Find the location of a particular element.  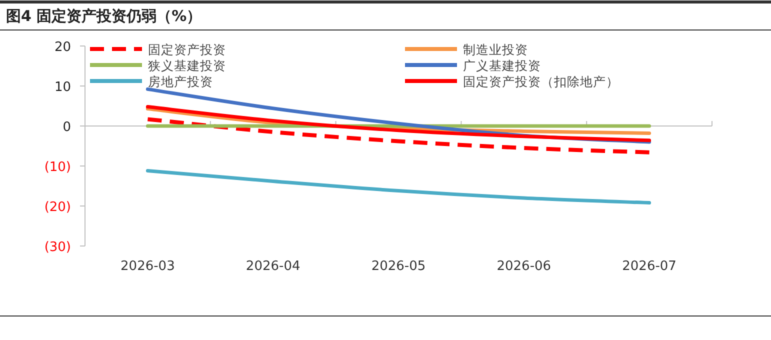

y-tick-label: (20) is located at coordinates (57, 207).